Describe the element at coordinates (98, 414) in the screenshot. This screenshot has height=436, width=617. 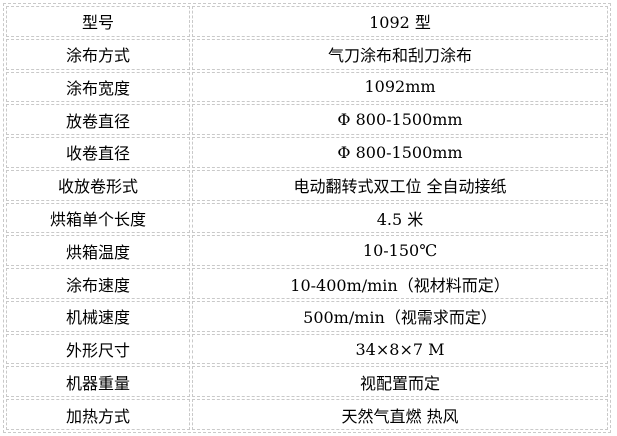
I see `spec-label-cell: 加热方式` at that location.